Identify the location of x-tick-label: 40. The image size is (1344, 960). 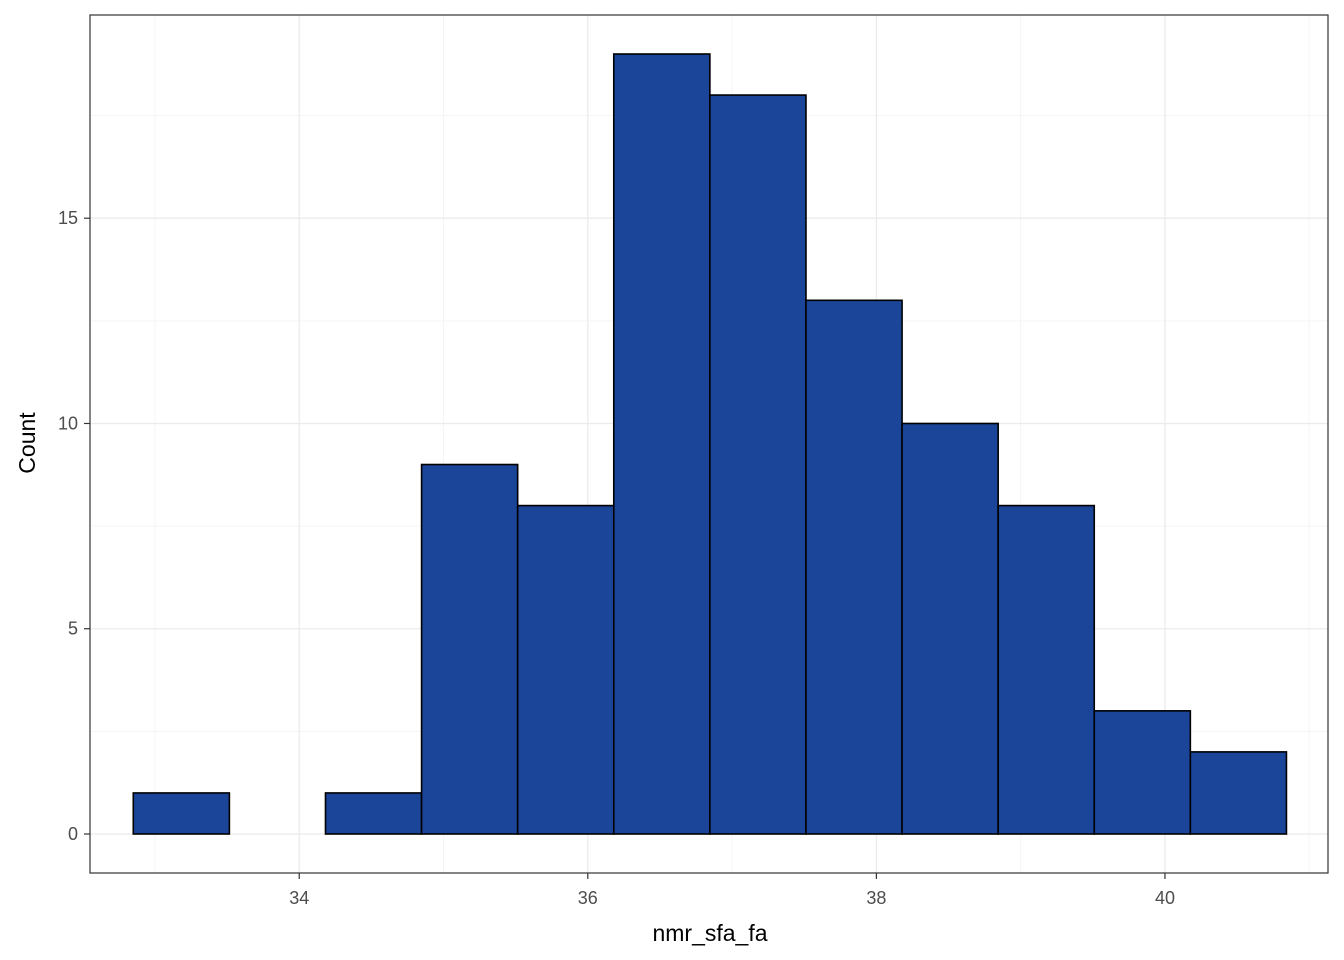
(1165, 898).